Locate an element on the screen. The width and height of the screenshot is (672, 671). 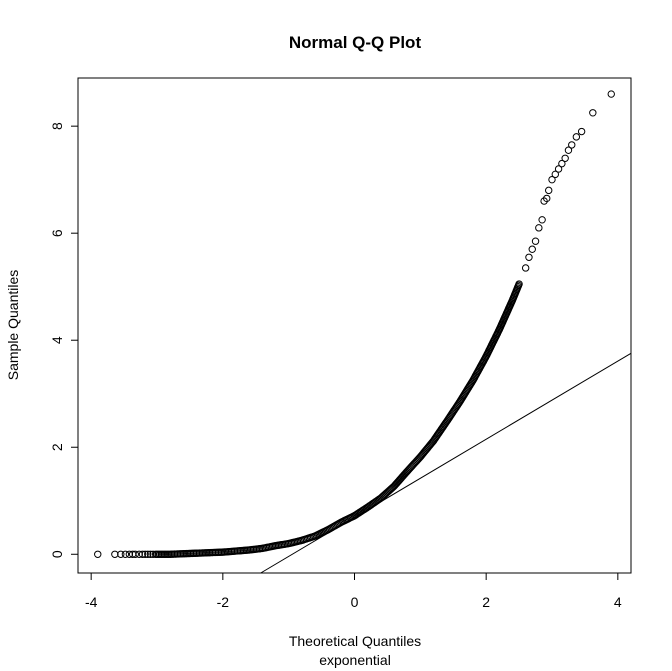
y-axis: 0 2 4 6 8 is located at coordinates (64, 340).